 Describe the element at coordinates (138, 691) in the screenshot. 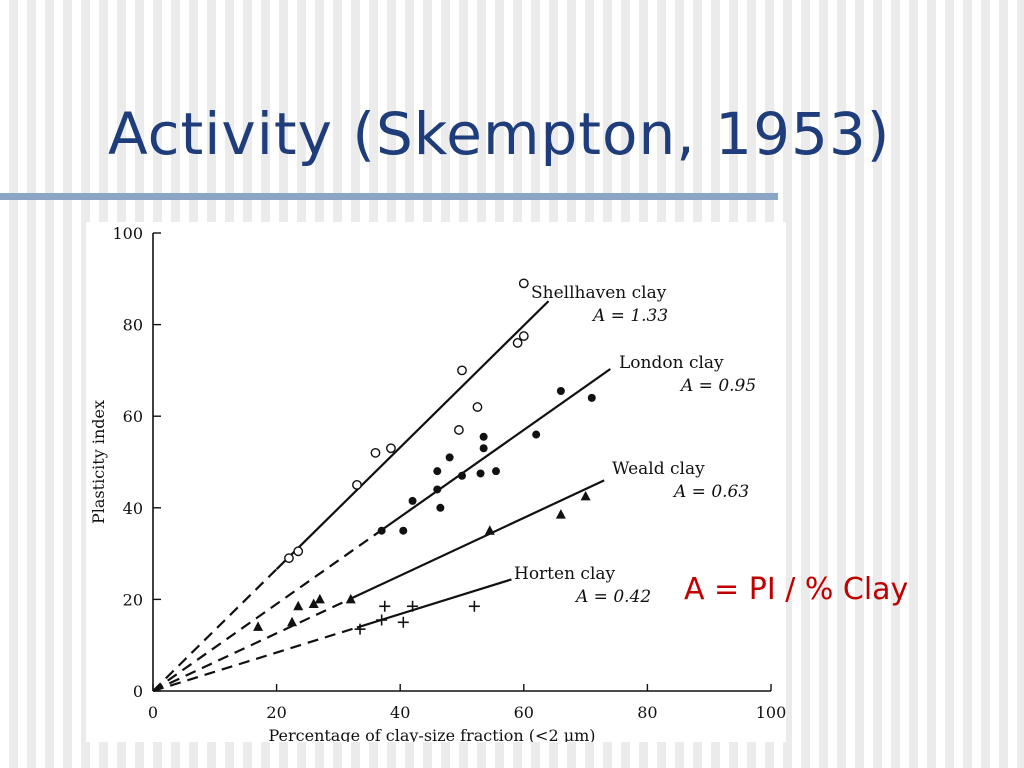

I see `y-tick-label: 0` at that location.